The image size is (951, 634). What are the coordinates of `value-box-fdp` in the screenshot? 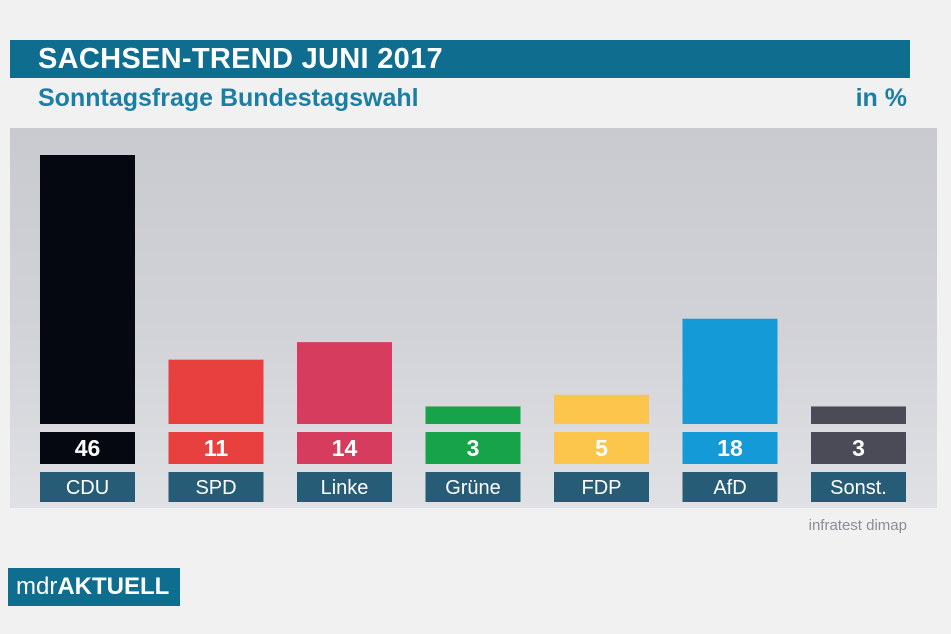 It's located at (601, 448).